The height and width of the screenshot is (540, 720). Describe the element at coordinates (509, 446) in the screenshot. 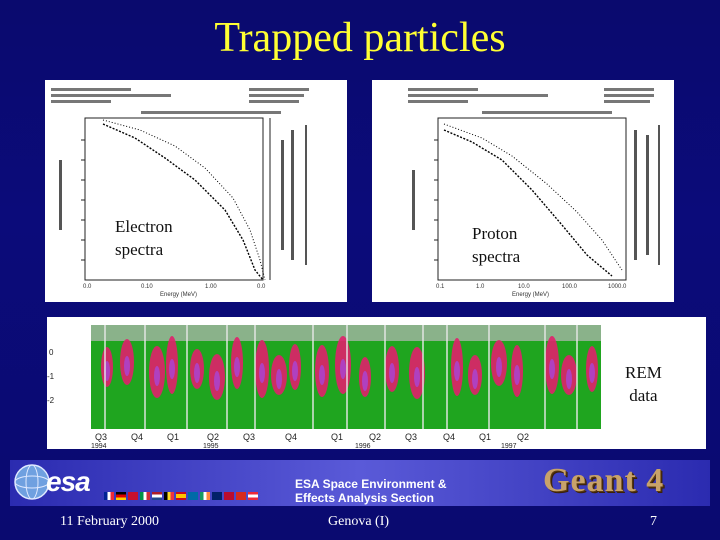

I see `rem-year-label: 1997` at that location.